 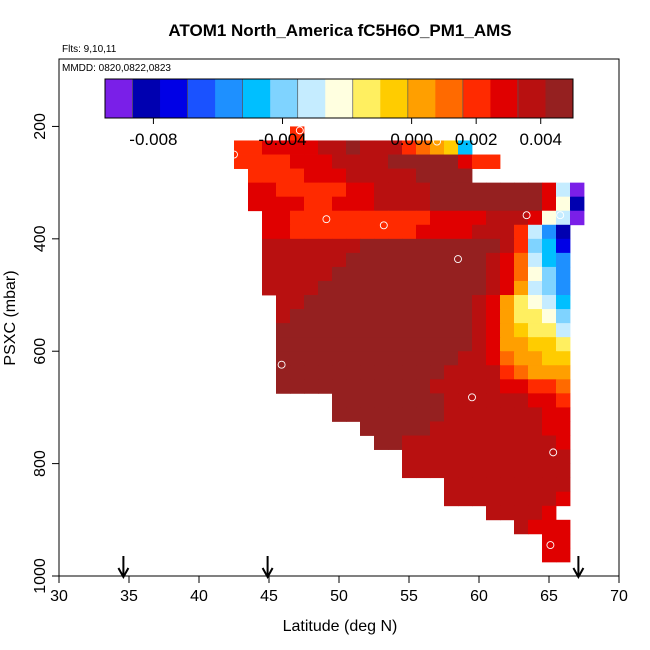 I want to click on x-tick-label: 35, so click(x=129, y=596).